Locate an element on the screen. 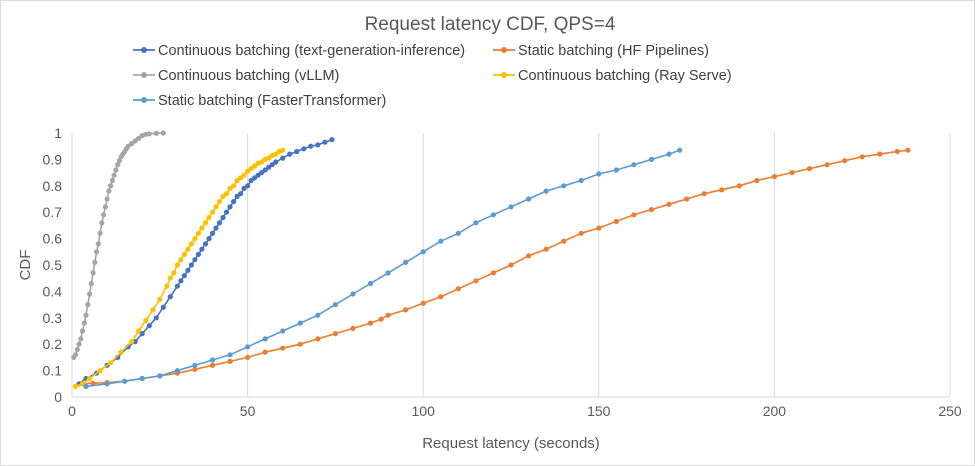  series-line is located at coordinates (179, 268).